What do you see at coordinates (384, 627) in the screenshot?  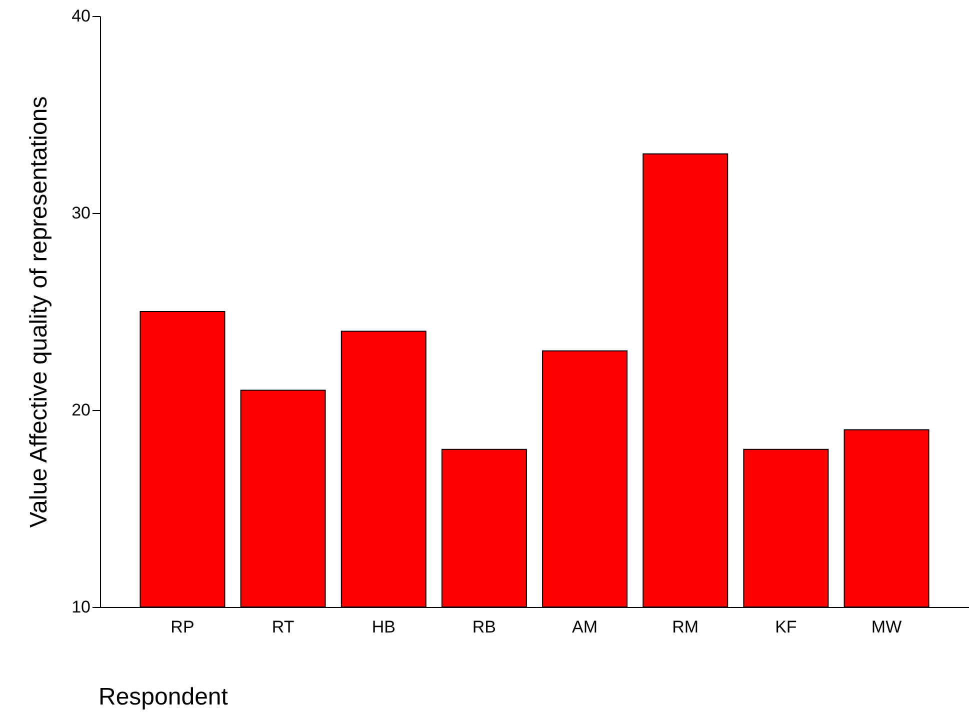 I see `x-tick-label: HB` at bounding box center [384, 627].